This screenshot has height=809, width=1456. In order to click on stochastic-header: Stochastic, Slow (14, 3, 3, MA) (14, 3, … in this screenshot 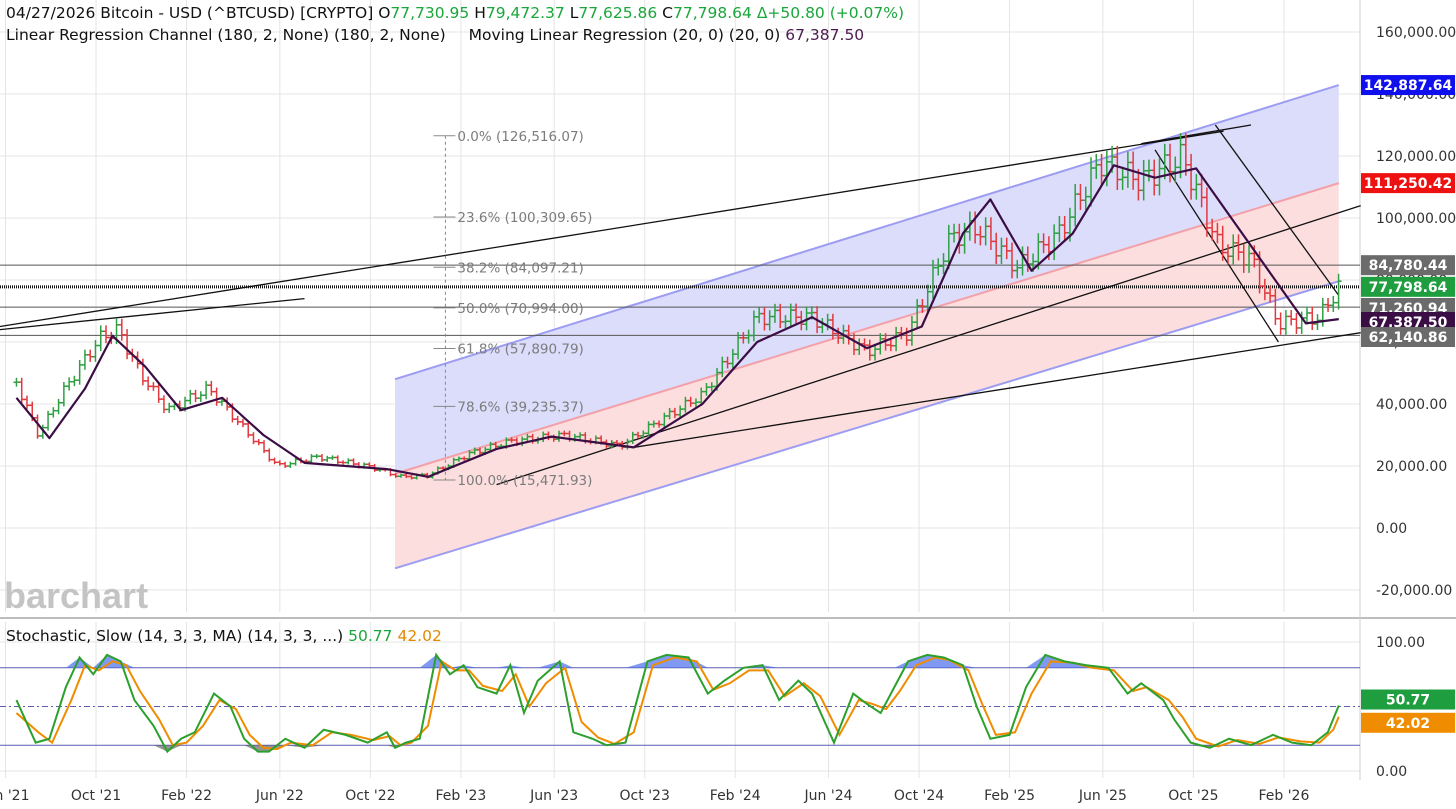, I will do `click(224, 636)`.